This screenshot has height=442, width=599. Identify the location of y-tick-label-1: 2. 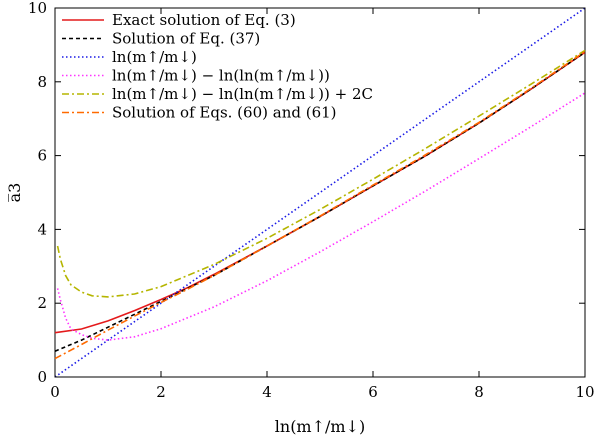
(42, 303).